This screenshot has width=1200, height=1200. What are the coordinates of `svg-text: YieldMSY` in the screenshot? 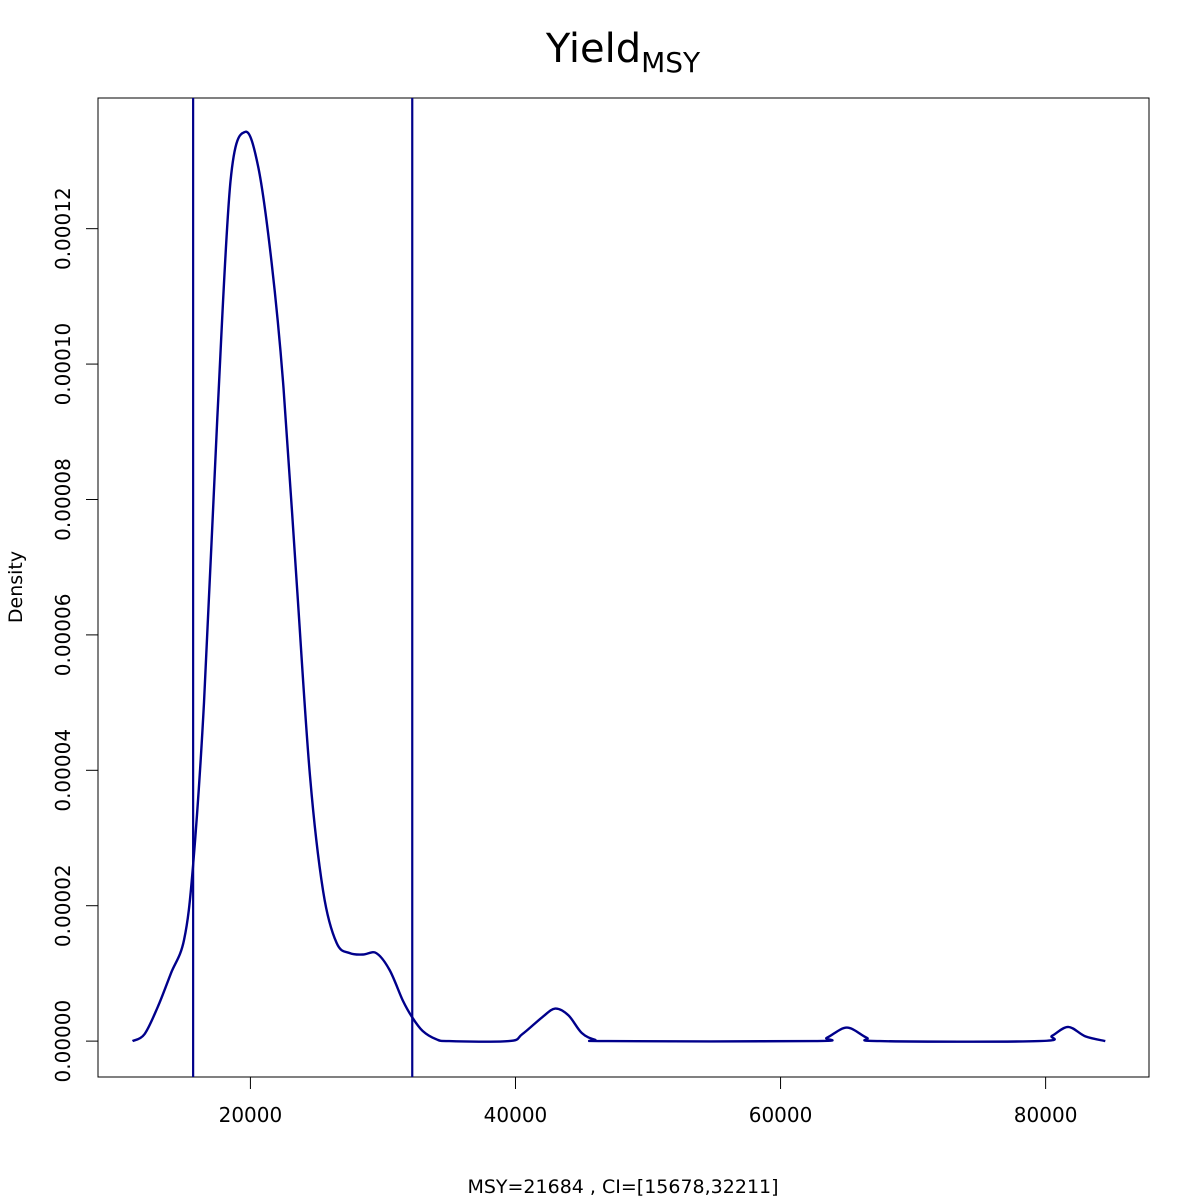 It's located at (623, 52).